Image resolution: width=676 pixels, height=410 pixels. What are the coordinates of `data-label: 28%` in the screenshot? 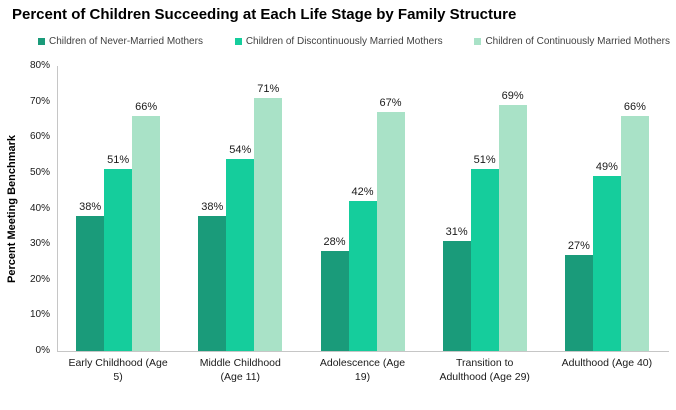 It's located at (334, 242).